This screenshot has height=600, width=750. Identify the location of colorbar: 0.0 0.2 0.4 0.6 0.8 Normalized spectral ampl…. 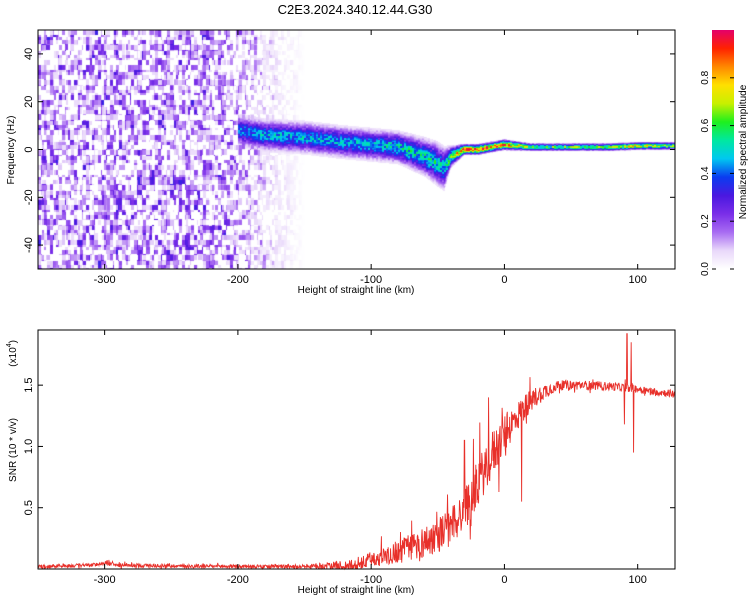
(724, 153).